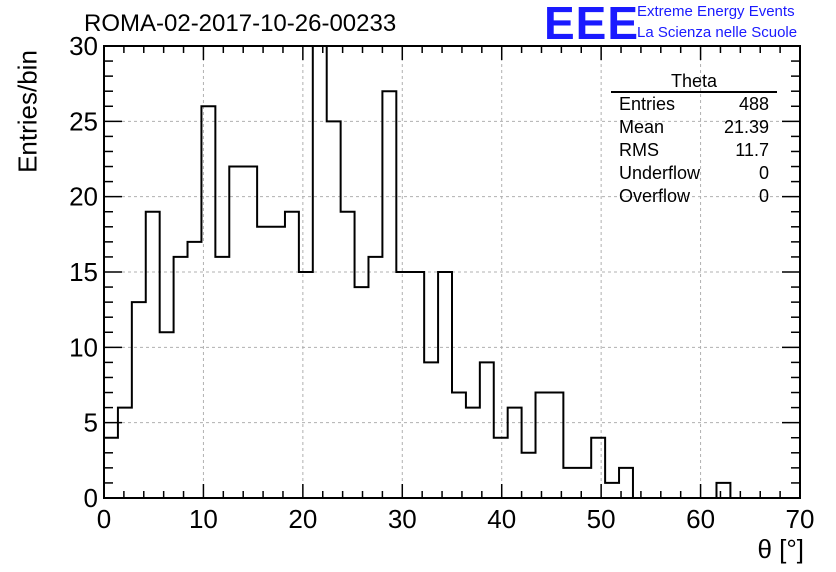  Describe the element at coordinates (800, 519) in the screenshot. I see `x-tick-label: 70` at that location.